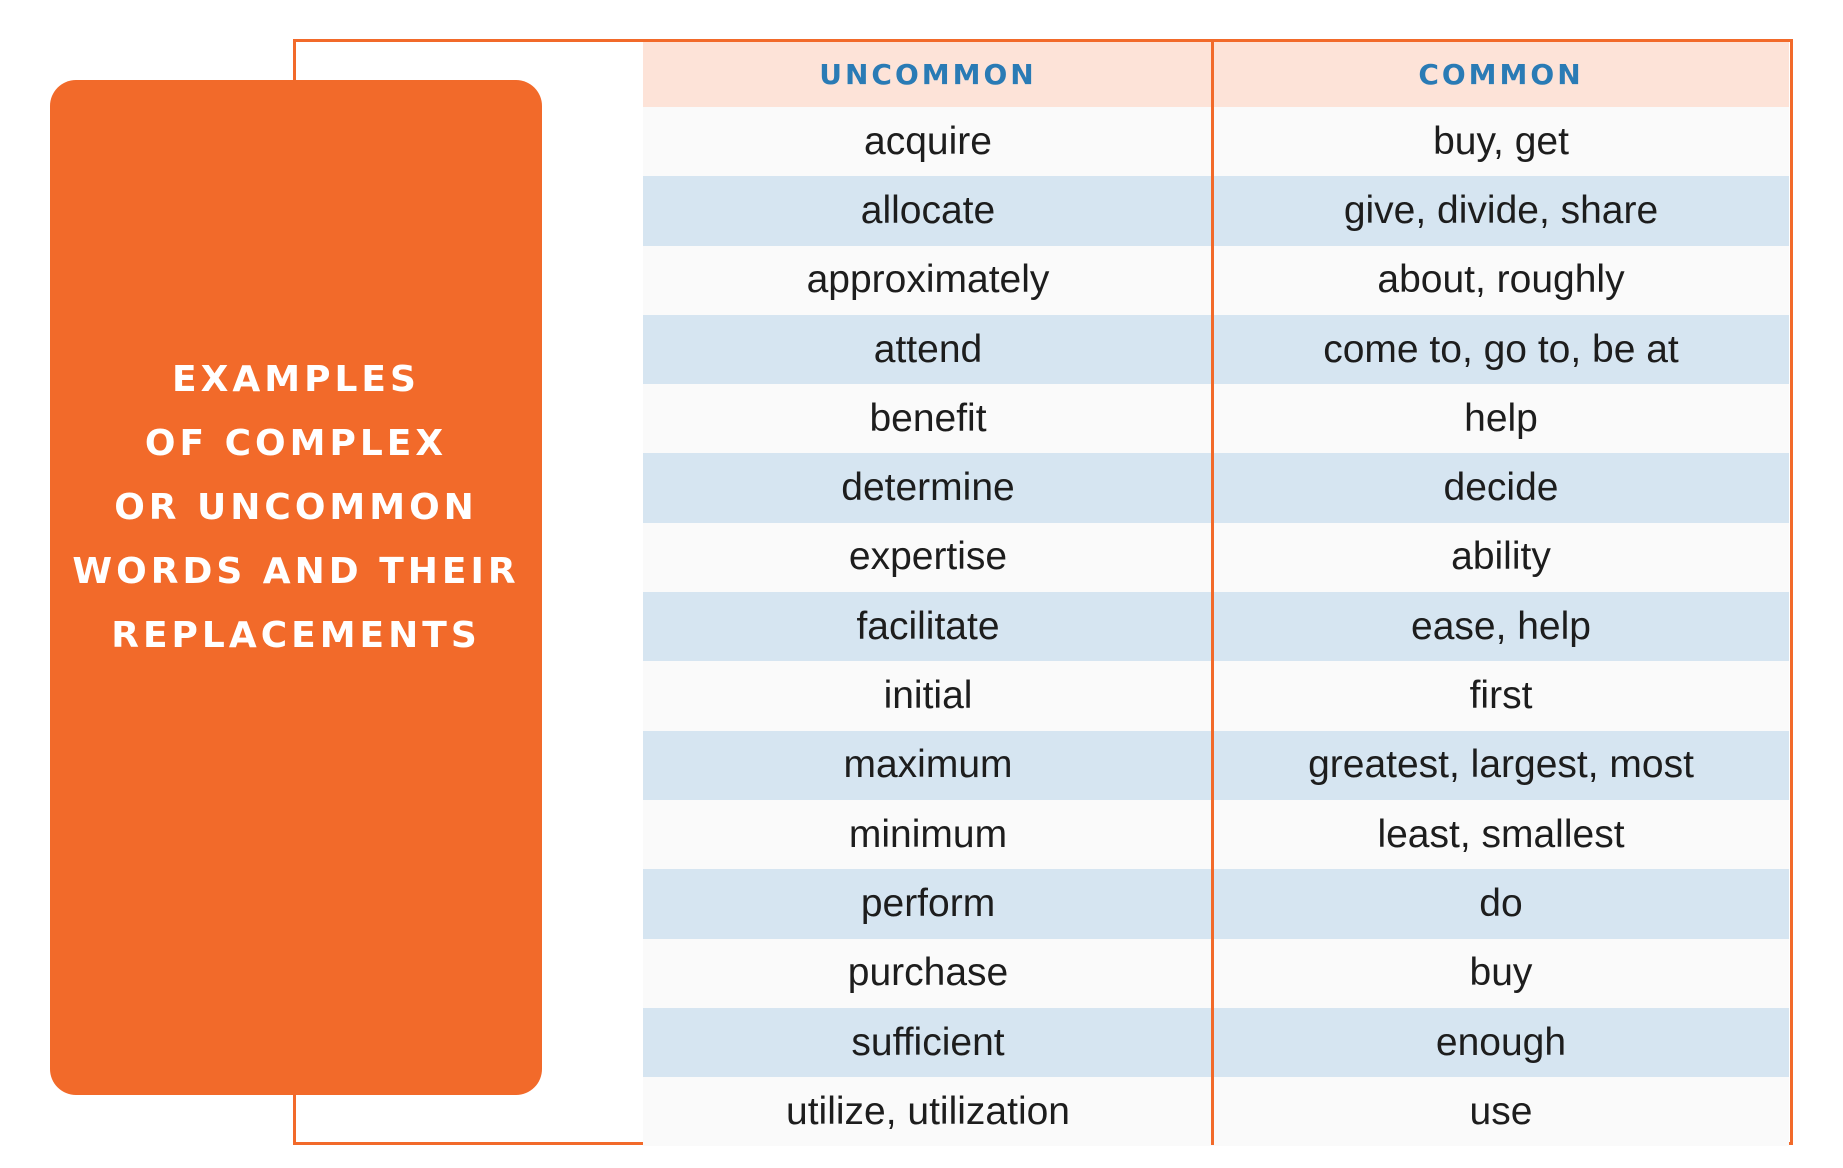  I want to click on table-row: expertise ability, so click(1216, 557).